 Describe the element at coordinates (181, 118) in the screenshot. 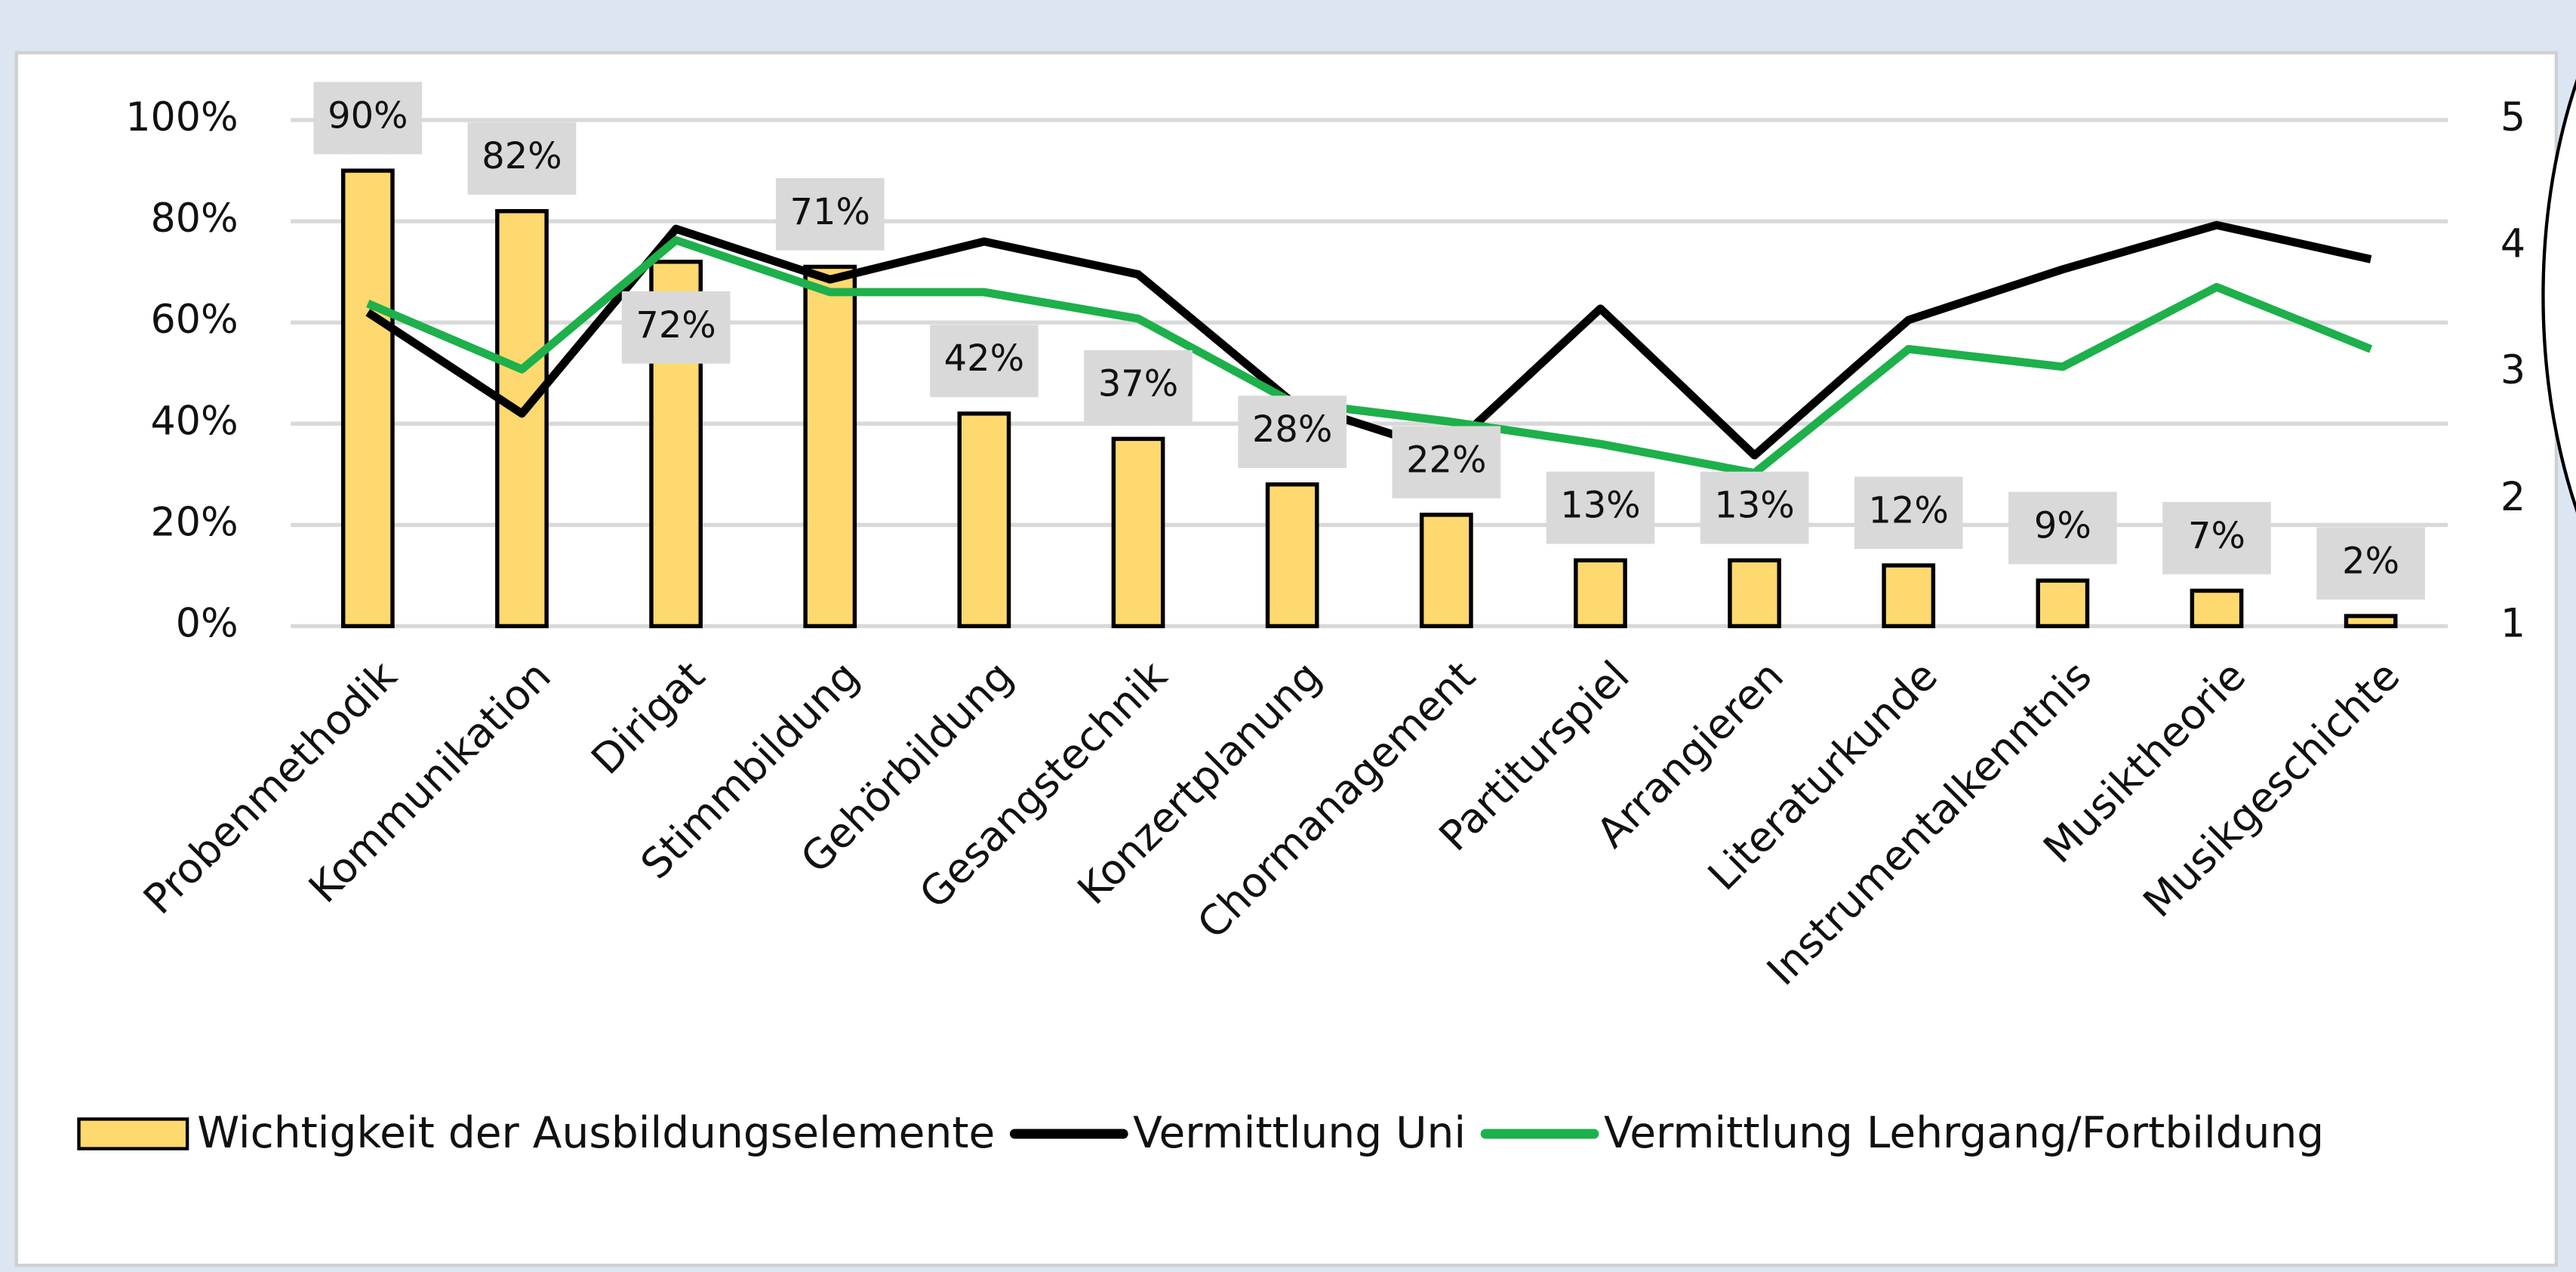

I see `y-tick-label: 100%` at that location.